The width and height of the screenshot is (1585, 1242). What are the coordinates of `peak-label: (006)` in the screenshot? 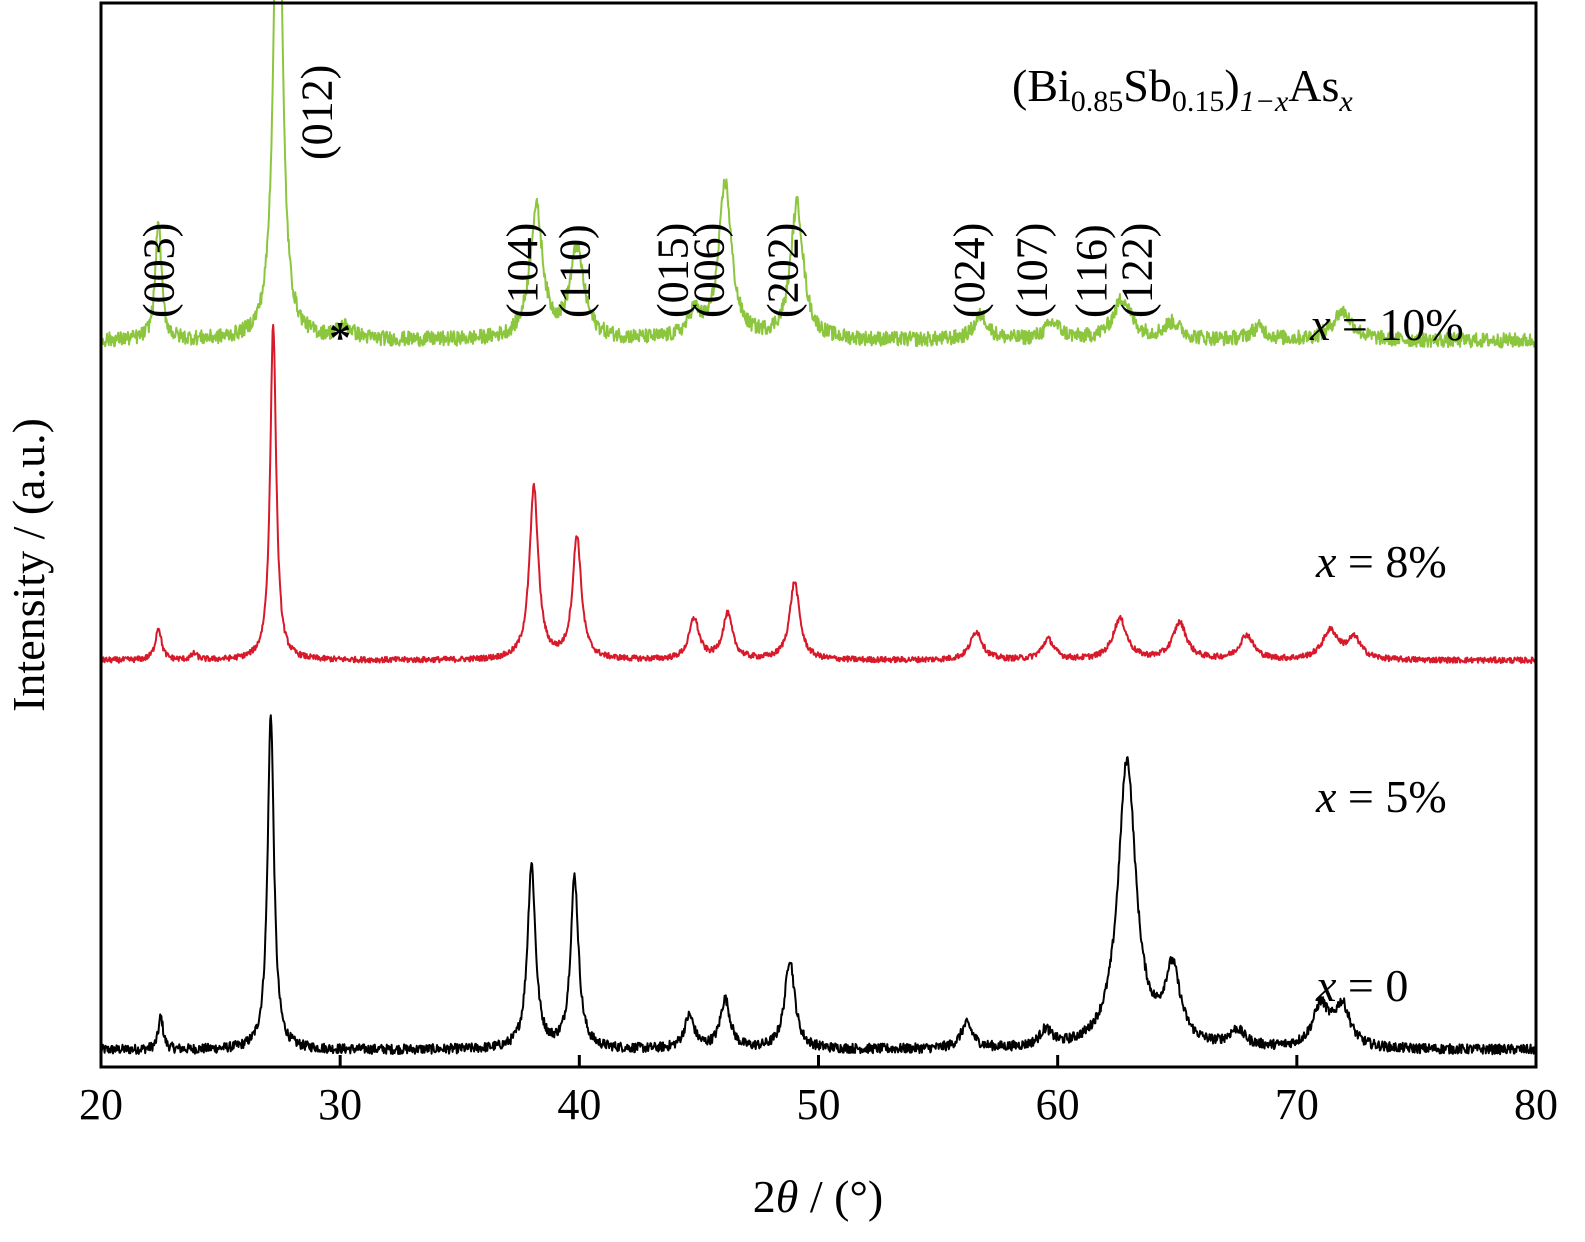 It's located at (709, 270).